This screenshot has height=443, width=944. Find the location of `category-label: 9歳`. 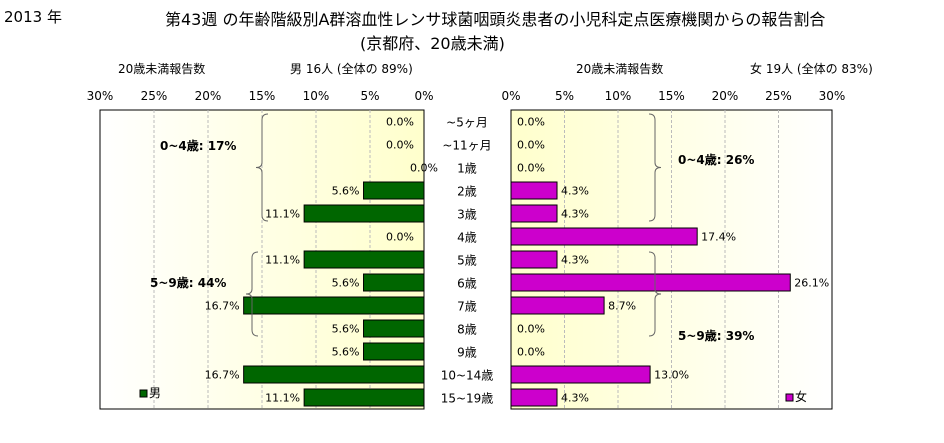

category-label: 9歳 is located at coordinates (467, 353).